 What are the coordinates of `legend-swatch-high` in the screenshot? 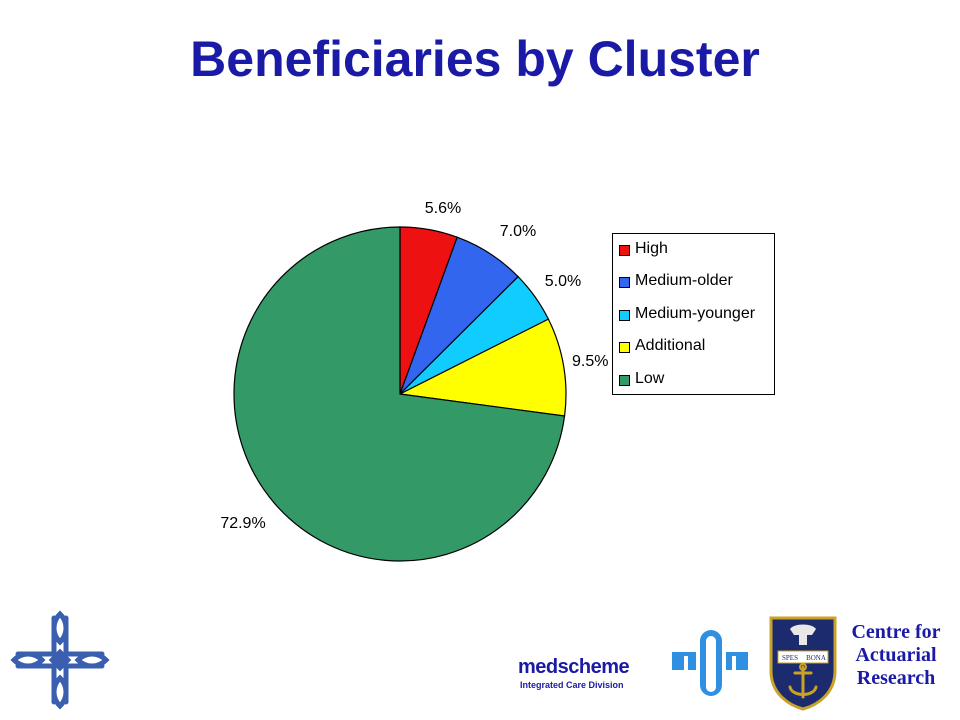 It's located at (624, 250).